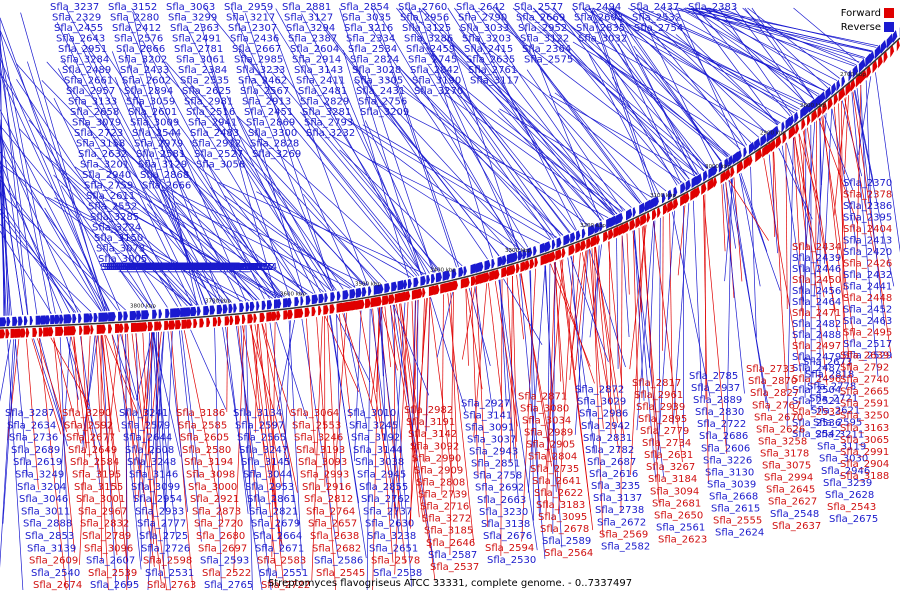 The image size is (900, 600). Describe the element at coordinates (196, 39) in the screenshot. I see `gene-label: Sfla_2491` at that location.